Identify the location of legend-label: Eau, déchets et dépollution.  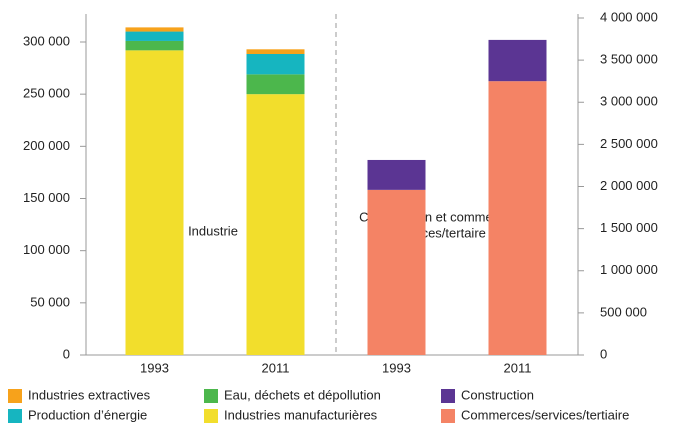
(302, 394).